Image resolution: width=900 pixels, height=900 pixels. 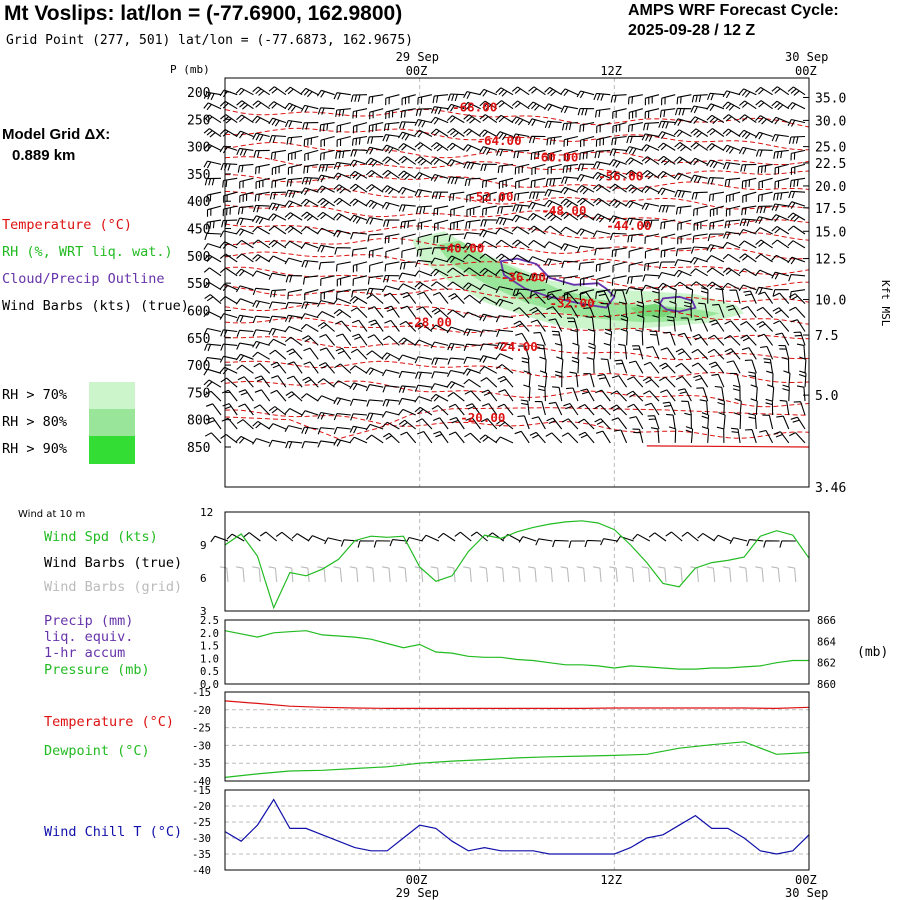 What do you see at coordinates (87, 252) in the screenshot?
I see `legend-rh: RH (%, WRT liq. wat.)` at bounding box center [87, 252].